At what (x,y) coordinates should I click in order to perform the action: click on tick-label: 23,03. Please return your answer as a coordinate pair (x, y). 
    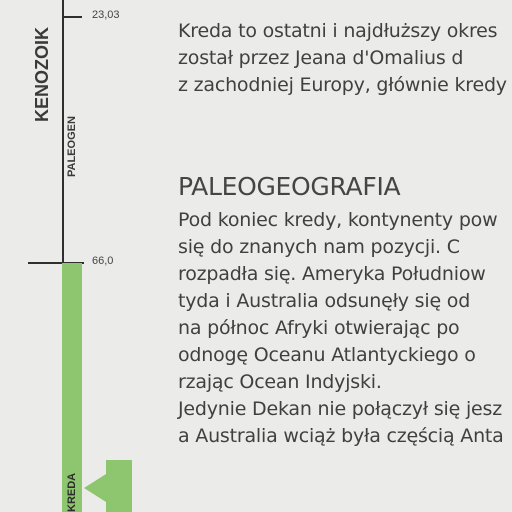
    Looking at the image, I should click on (106, 15).